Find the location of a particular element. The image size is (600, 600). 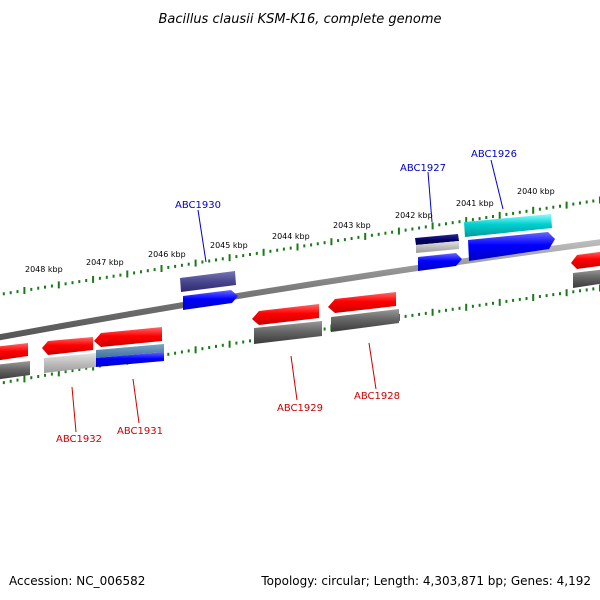

gene-label-abc1927: ABC1927 is located at coordinates (423, 168).